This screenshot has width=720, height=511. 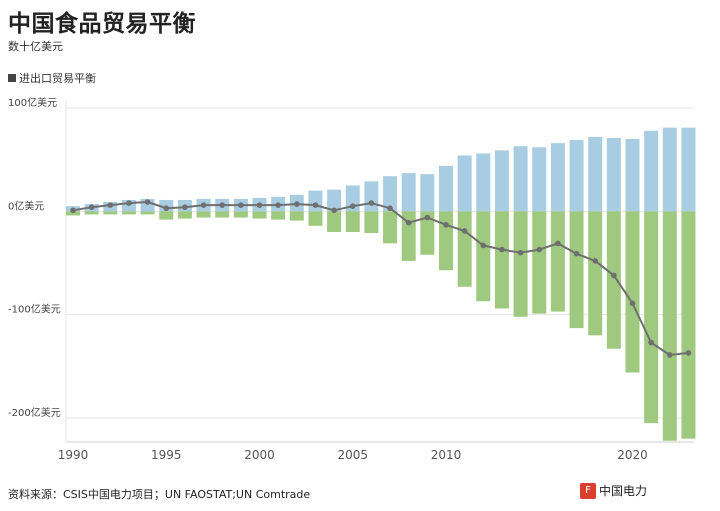 What do you see at coordinates (57, 78) in the screenshot?
I see `legend-label: 进出口贸易平衡` at bounding box center [57, 78].